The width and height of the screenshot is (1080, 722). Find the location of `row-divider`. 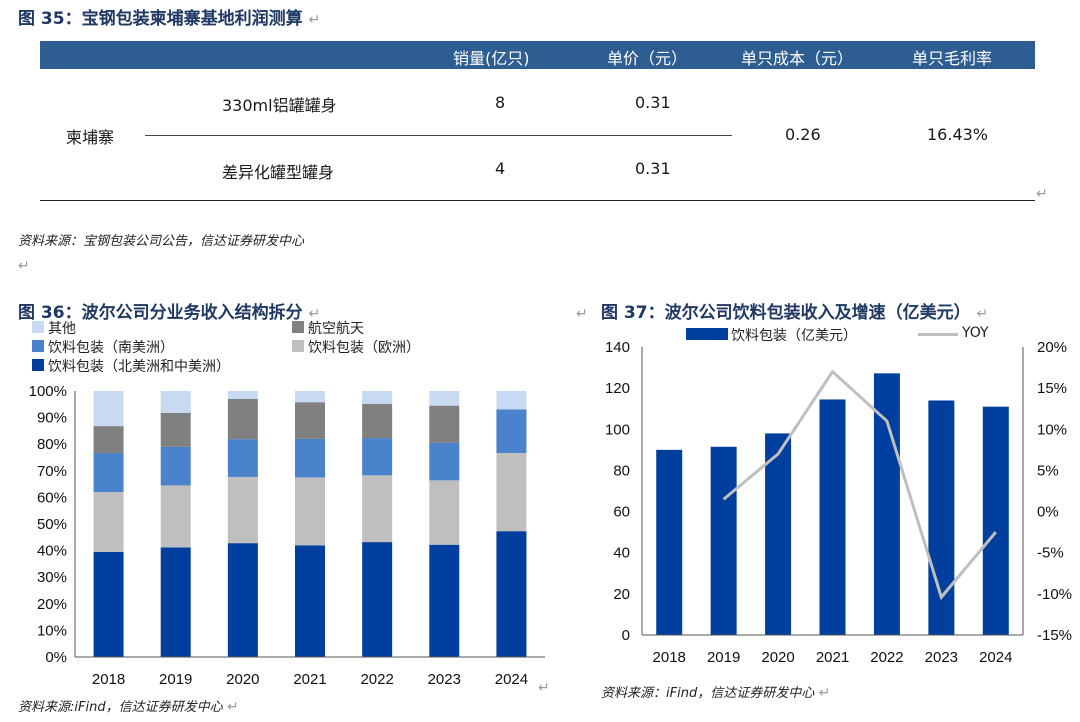

row-divider is located at coordinates (438, 135).